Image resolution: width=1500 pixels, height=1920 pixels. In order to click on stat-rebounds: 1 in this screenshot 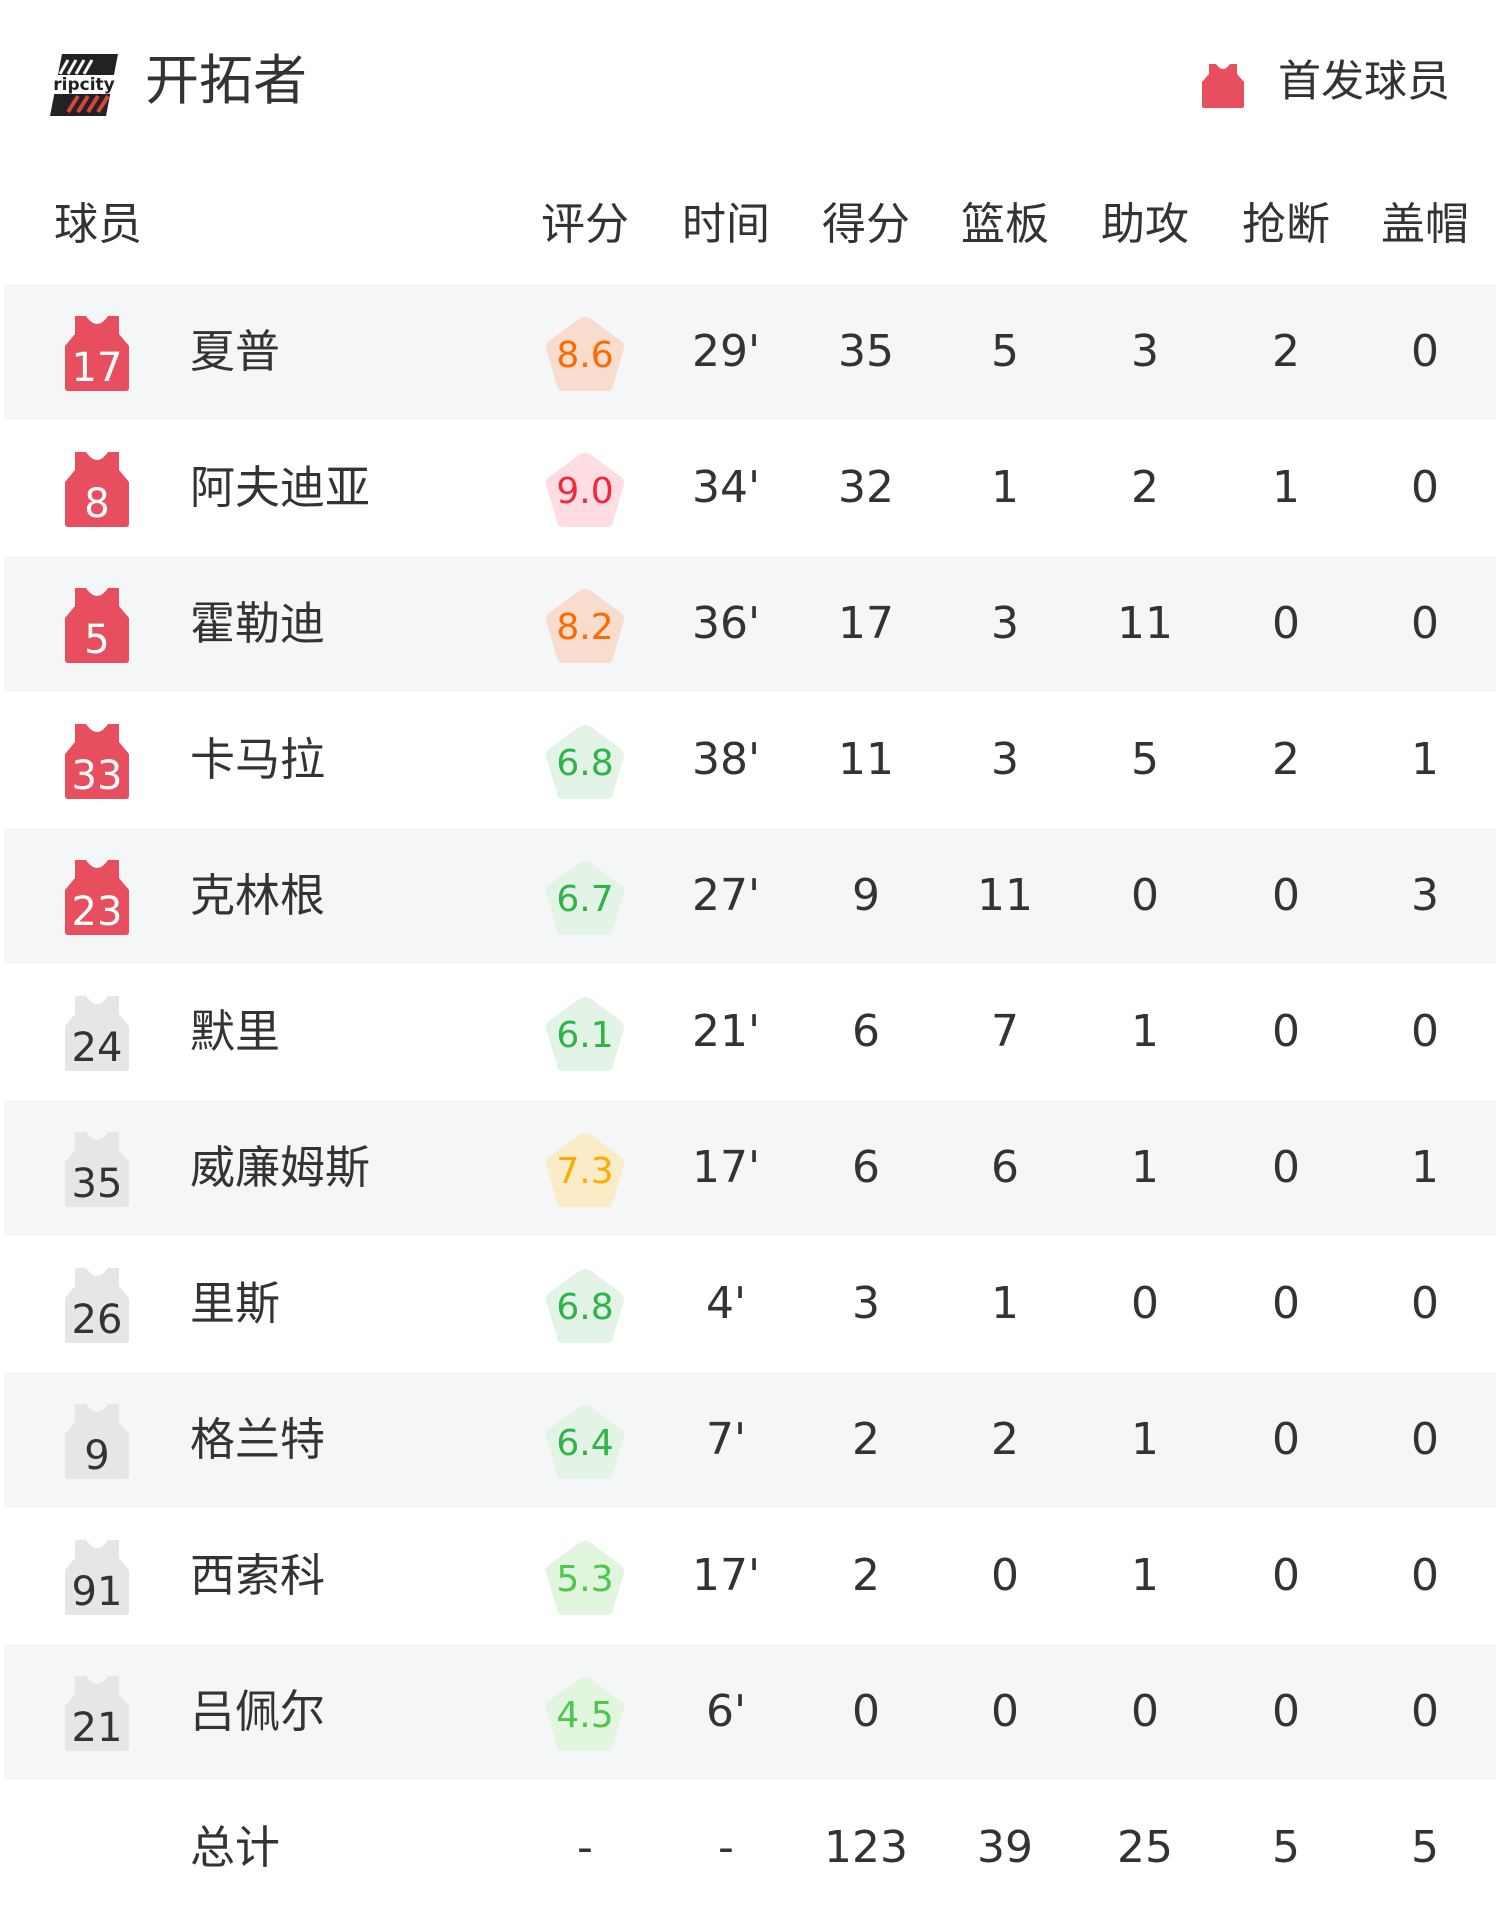, I will do `click(1005, 1303)`.